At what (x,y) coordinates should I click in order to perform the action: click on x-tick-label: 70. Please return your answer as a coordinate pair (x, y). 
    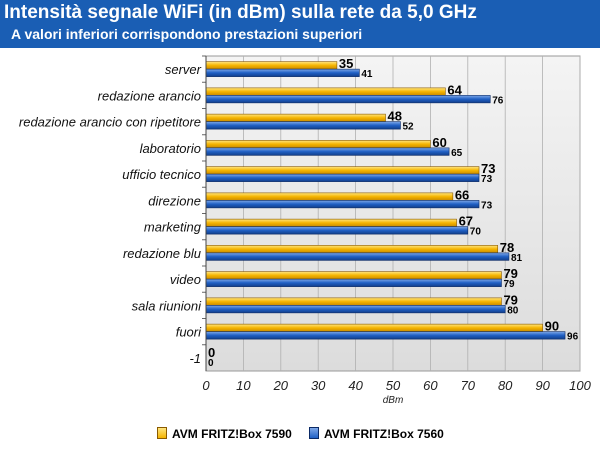
    Looking at the image, I should click on (468, 385).